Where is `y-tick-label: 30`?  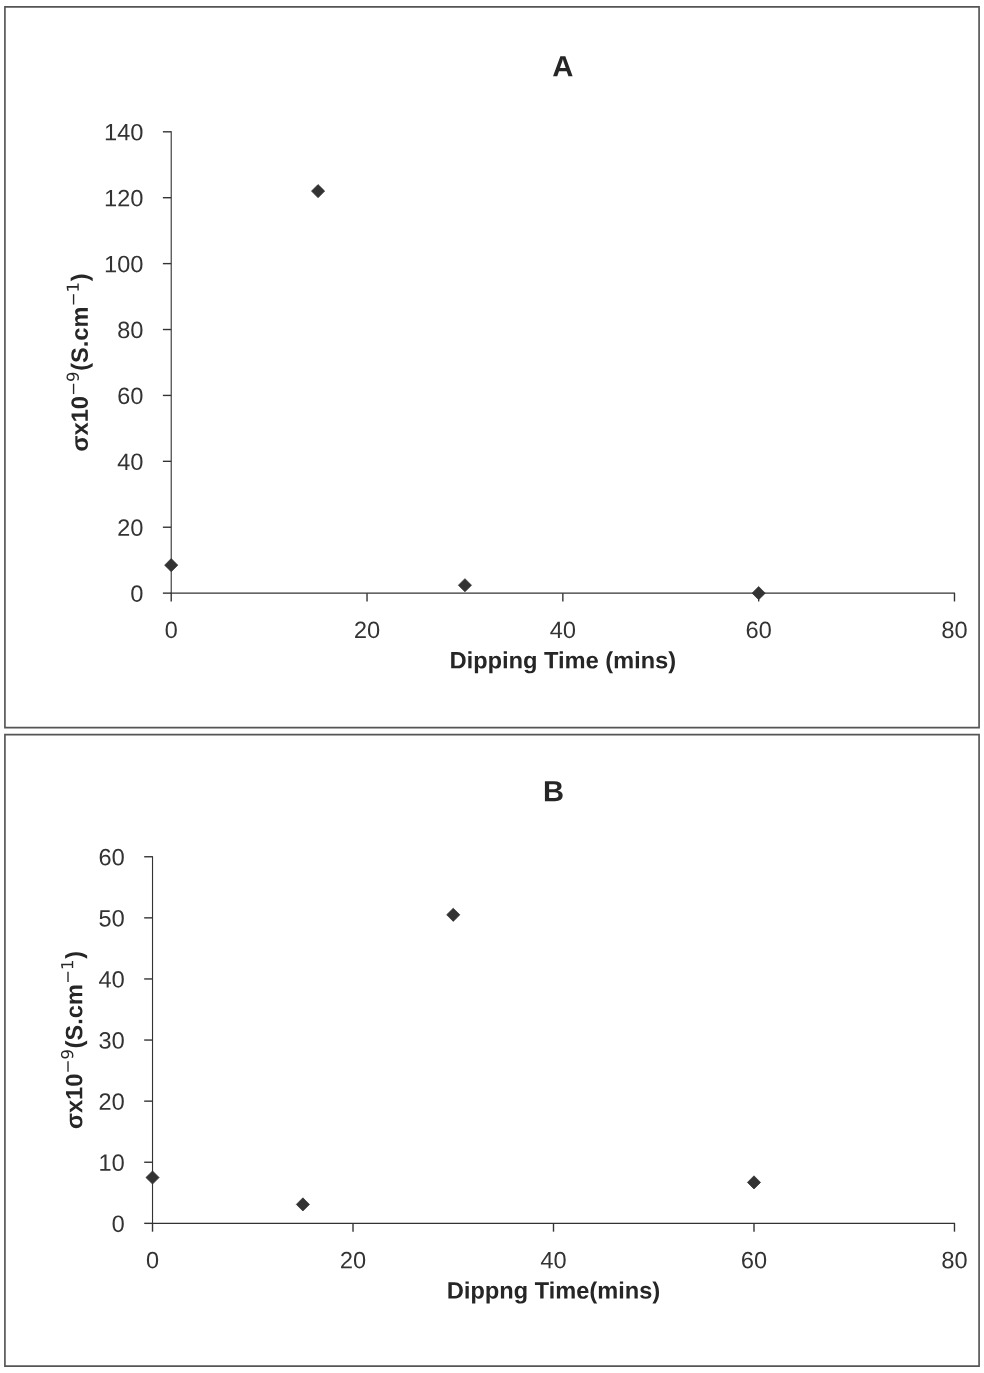
y-tick-label: 30 is located at coordinates (111, 1040).